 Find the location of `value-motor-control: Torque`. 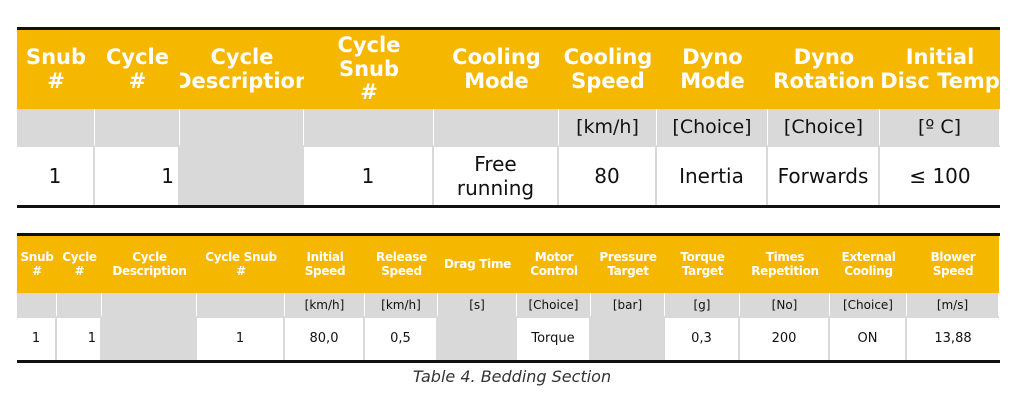

value-motor-control: Torque is located at coordinates (554, 338).